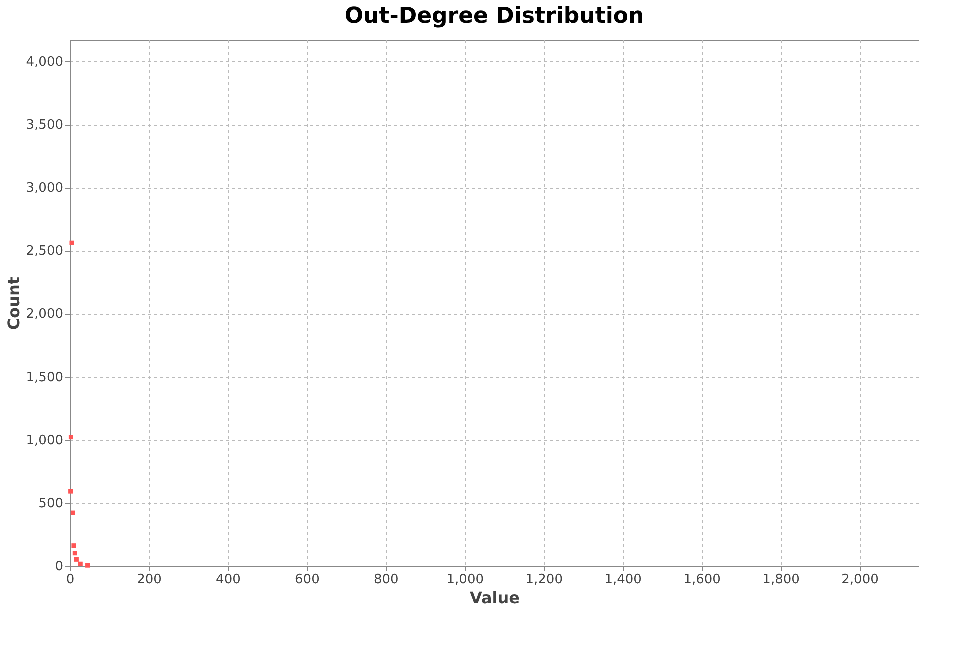 This screenshot has width=962, height=658. Describe the element at coordinates (45, 252) in the screenshot. I see `y-tick-label: 2,500` at that location.